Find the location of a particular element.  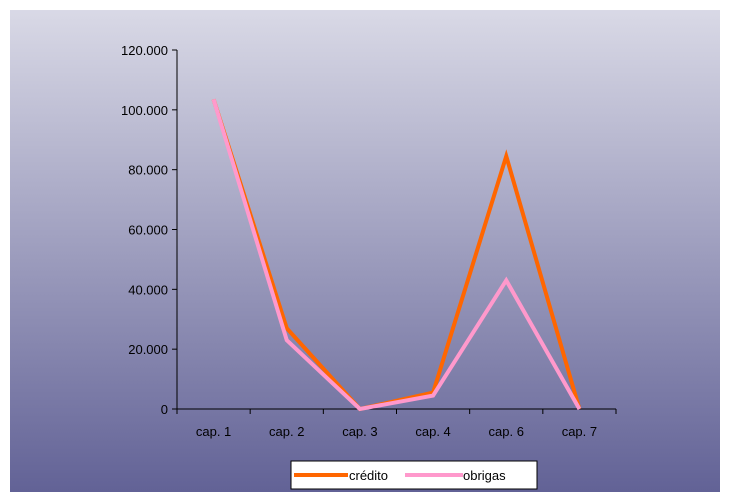

y-tick-label: 80.000 is located at coordinates (148, 170).